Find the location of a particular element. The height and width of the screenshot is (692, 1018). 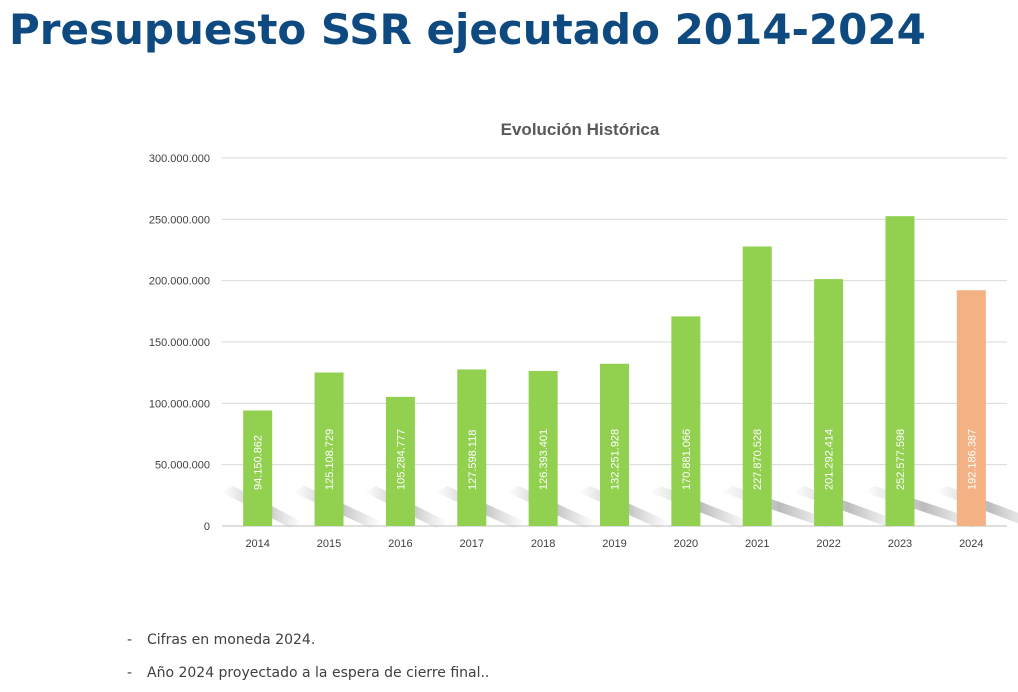

y-tick-label: 250.000.000 is located at coordinates (179, 220).